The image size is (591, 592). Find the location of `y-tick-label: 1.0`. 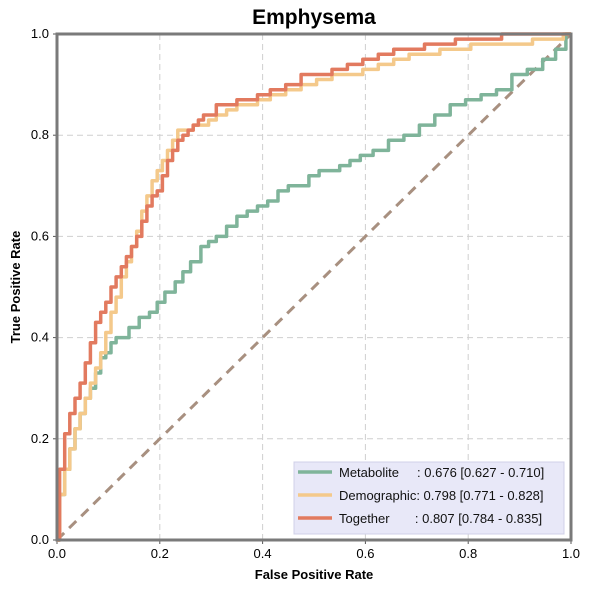

y-tick-label: 1.0 is located at coordinates (40, 33).